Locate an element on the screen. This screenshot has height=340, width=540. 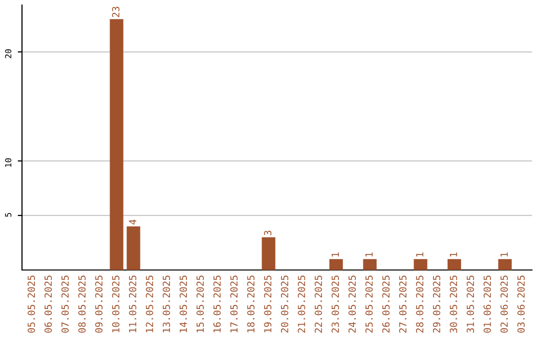
x-tick-label: 18.05.2025 is located at coordinates (251, 304).